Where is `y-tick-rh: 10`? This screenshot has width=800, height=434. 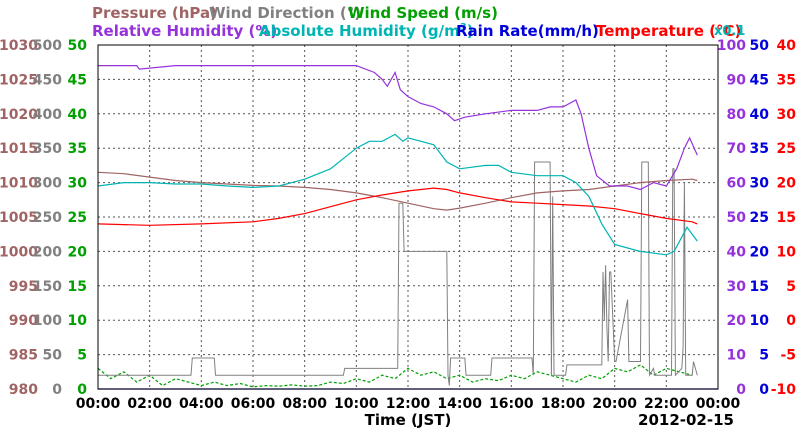 y-tick-rh: 10 is located at coordinates (737, 356).